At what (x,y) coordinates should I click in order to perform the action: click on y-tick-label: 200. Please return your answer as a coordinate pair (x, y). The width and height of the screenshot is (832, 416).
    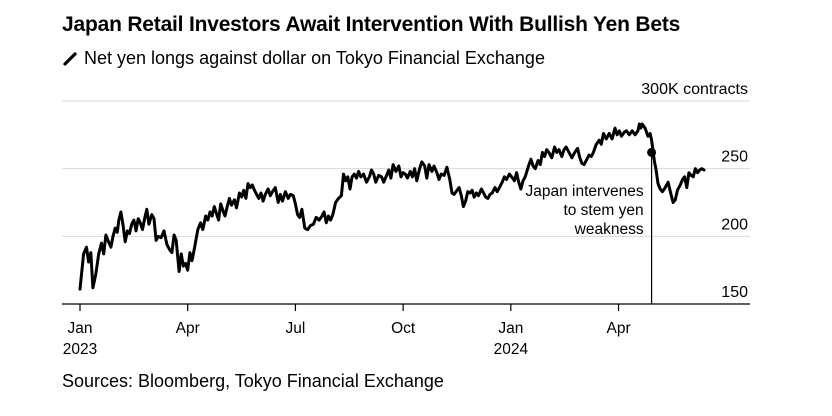
    Looking at the image, I should click on (734, 224).